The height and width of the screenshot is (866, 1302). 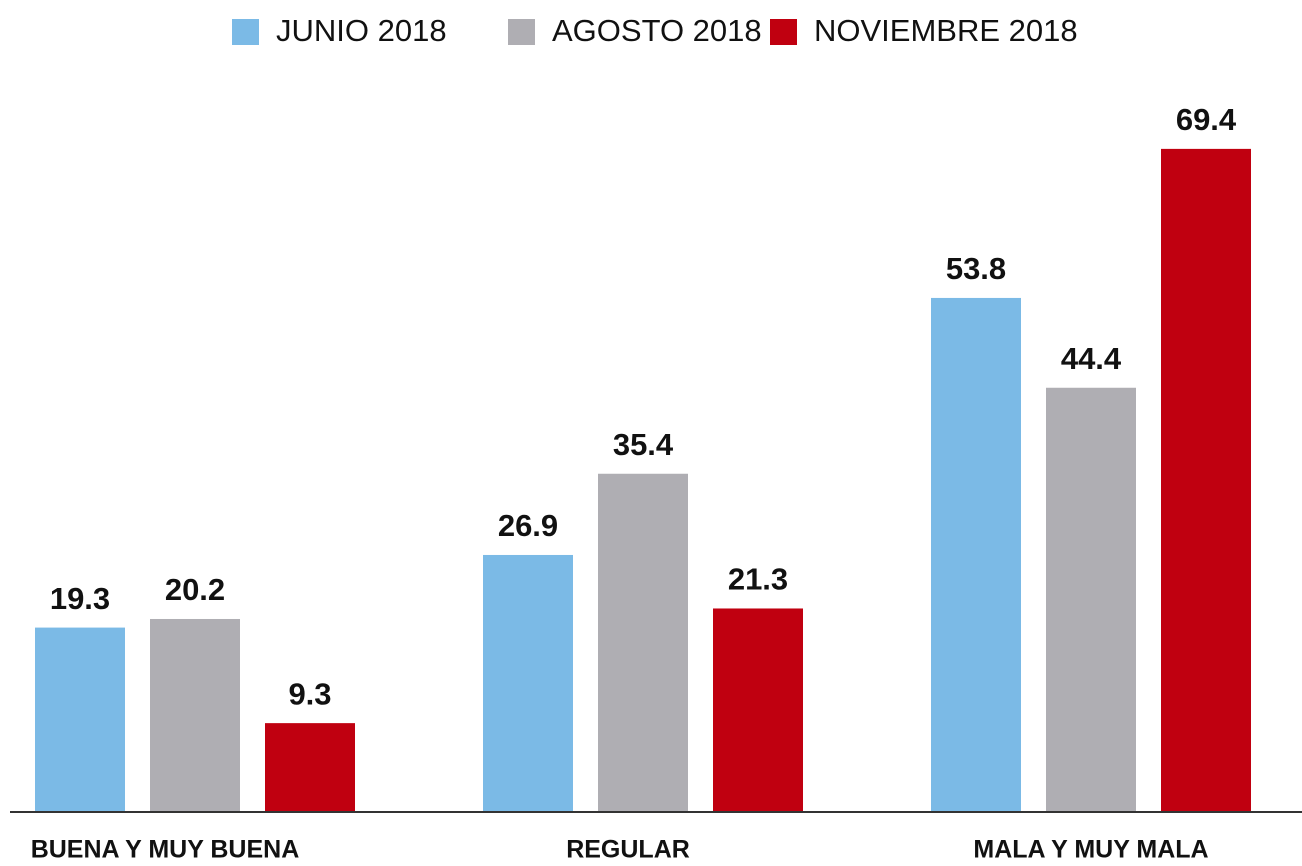 What do you see at coordinates (195, 589) in the screenshot?
I see `value-label: 20.2` at bounding box center [195, 589].